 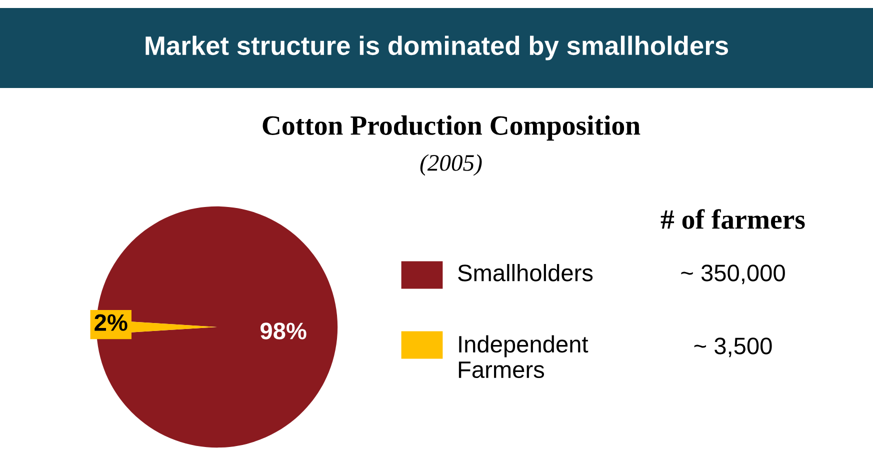 What do you see at coordinates (437, 48) in the screenshot?
I see `text: Market structure is dominated by smallholders` at bounding box center [437, 48].